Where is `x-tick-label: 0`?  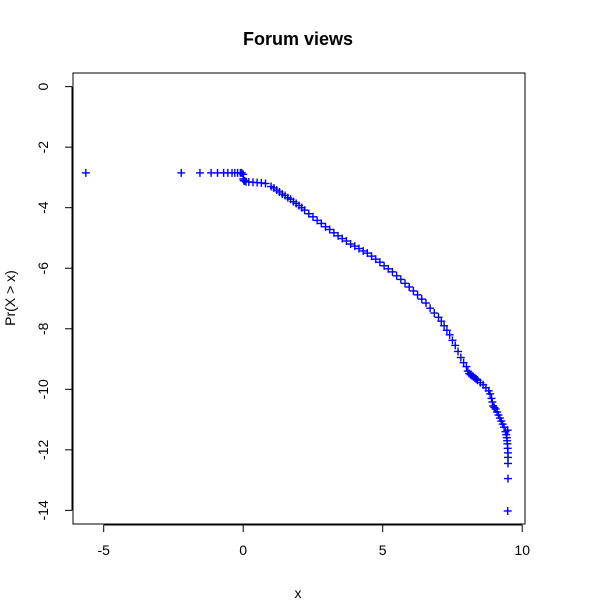
x-tick-label: 0 is located at coordinates (243, 550).